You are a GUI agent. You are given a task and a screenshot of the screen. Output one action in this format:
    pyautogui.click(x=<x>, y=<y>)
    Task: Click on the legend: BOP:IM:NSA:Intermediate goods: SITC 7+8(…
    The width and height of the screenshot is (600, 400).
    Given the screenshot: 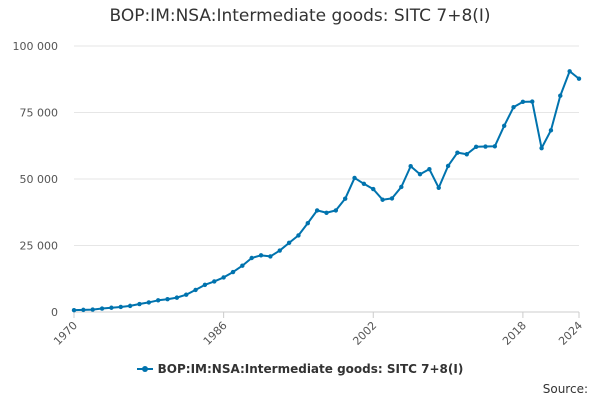 What is the action you would take?
    pyautogui.click(x=300, y=369)
    